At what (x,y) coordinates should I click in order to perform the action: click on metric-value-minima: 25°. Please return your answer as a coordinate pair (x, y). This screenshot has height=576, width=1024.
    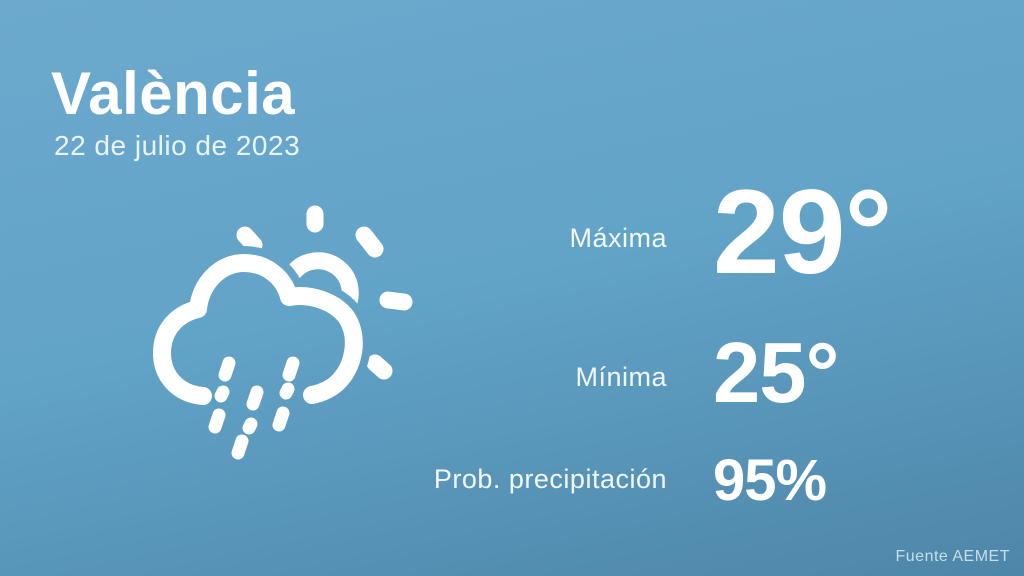
    Looking at the image, I should click on (776, 373).